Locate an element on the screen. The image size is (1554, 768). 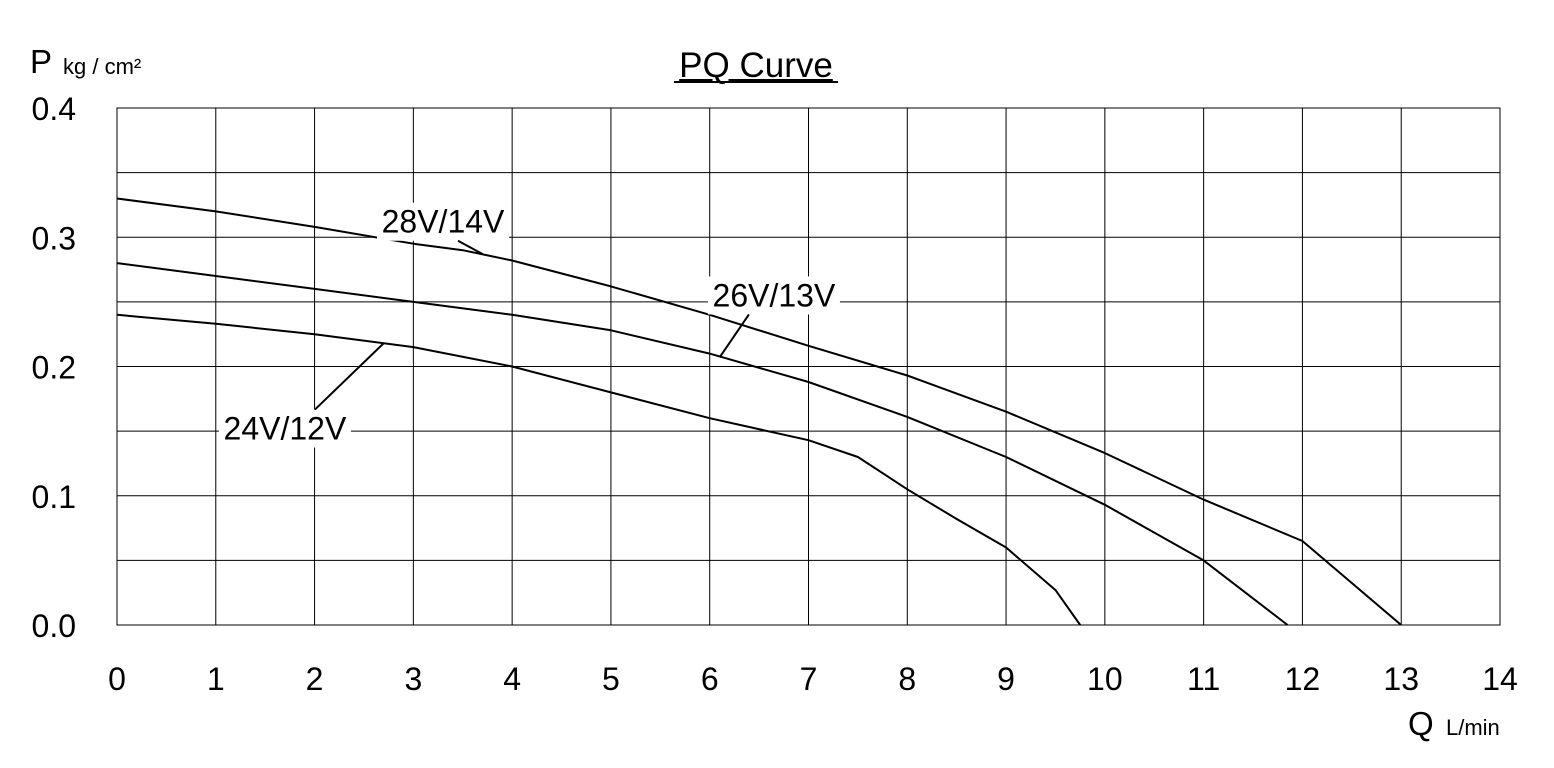
y-tick-label: 0.3 is located at coordinates (54, 238).